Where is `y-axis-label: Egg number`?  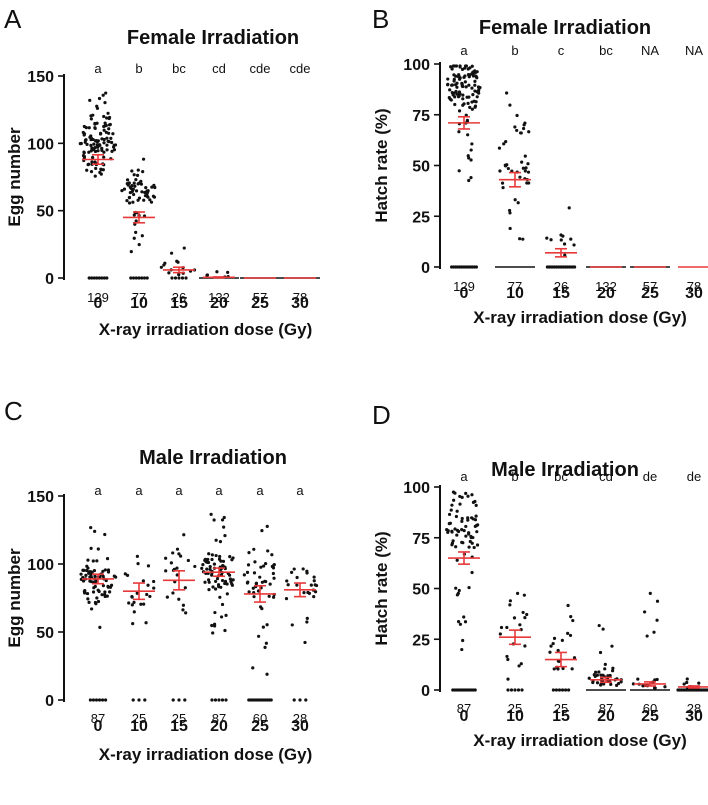 y-axis-label: Egg number is located at coordinates (14, 177).